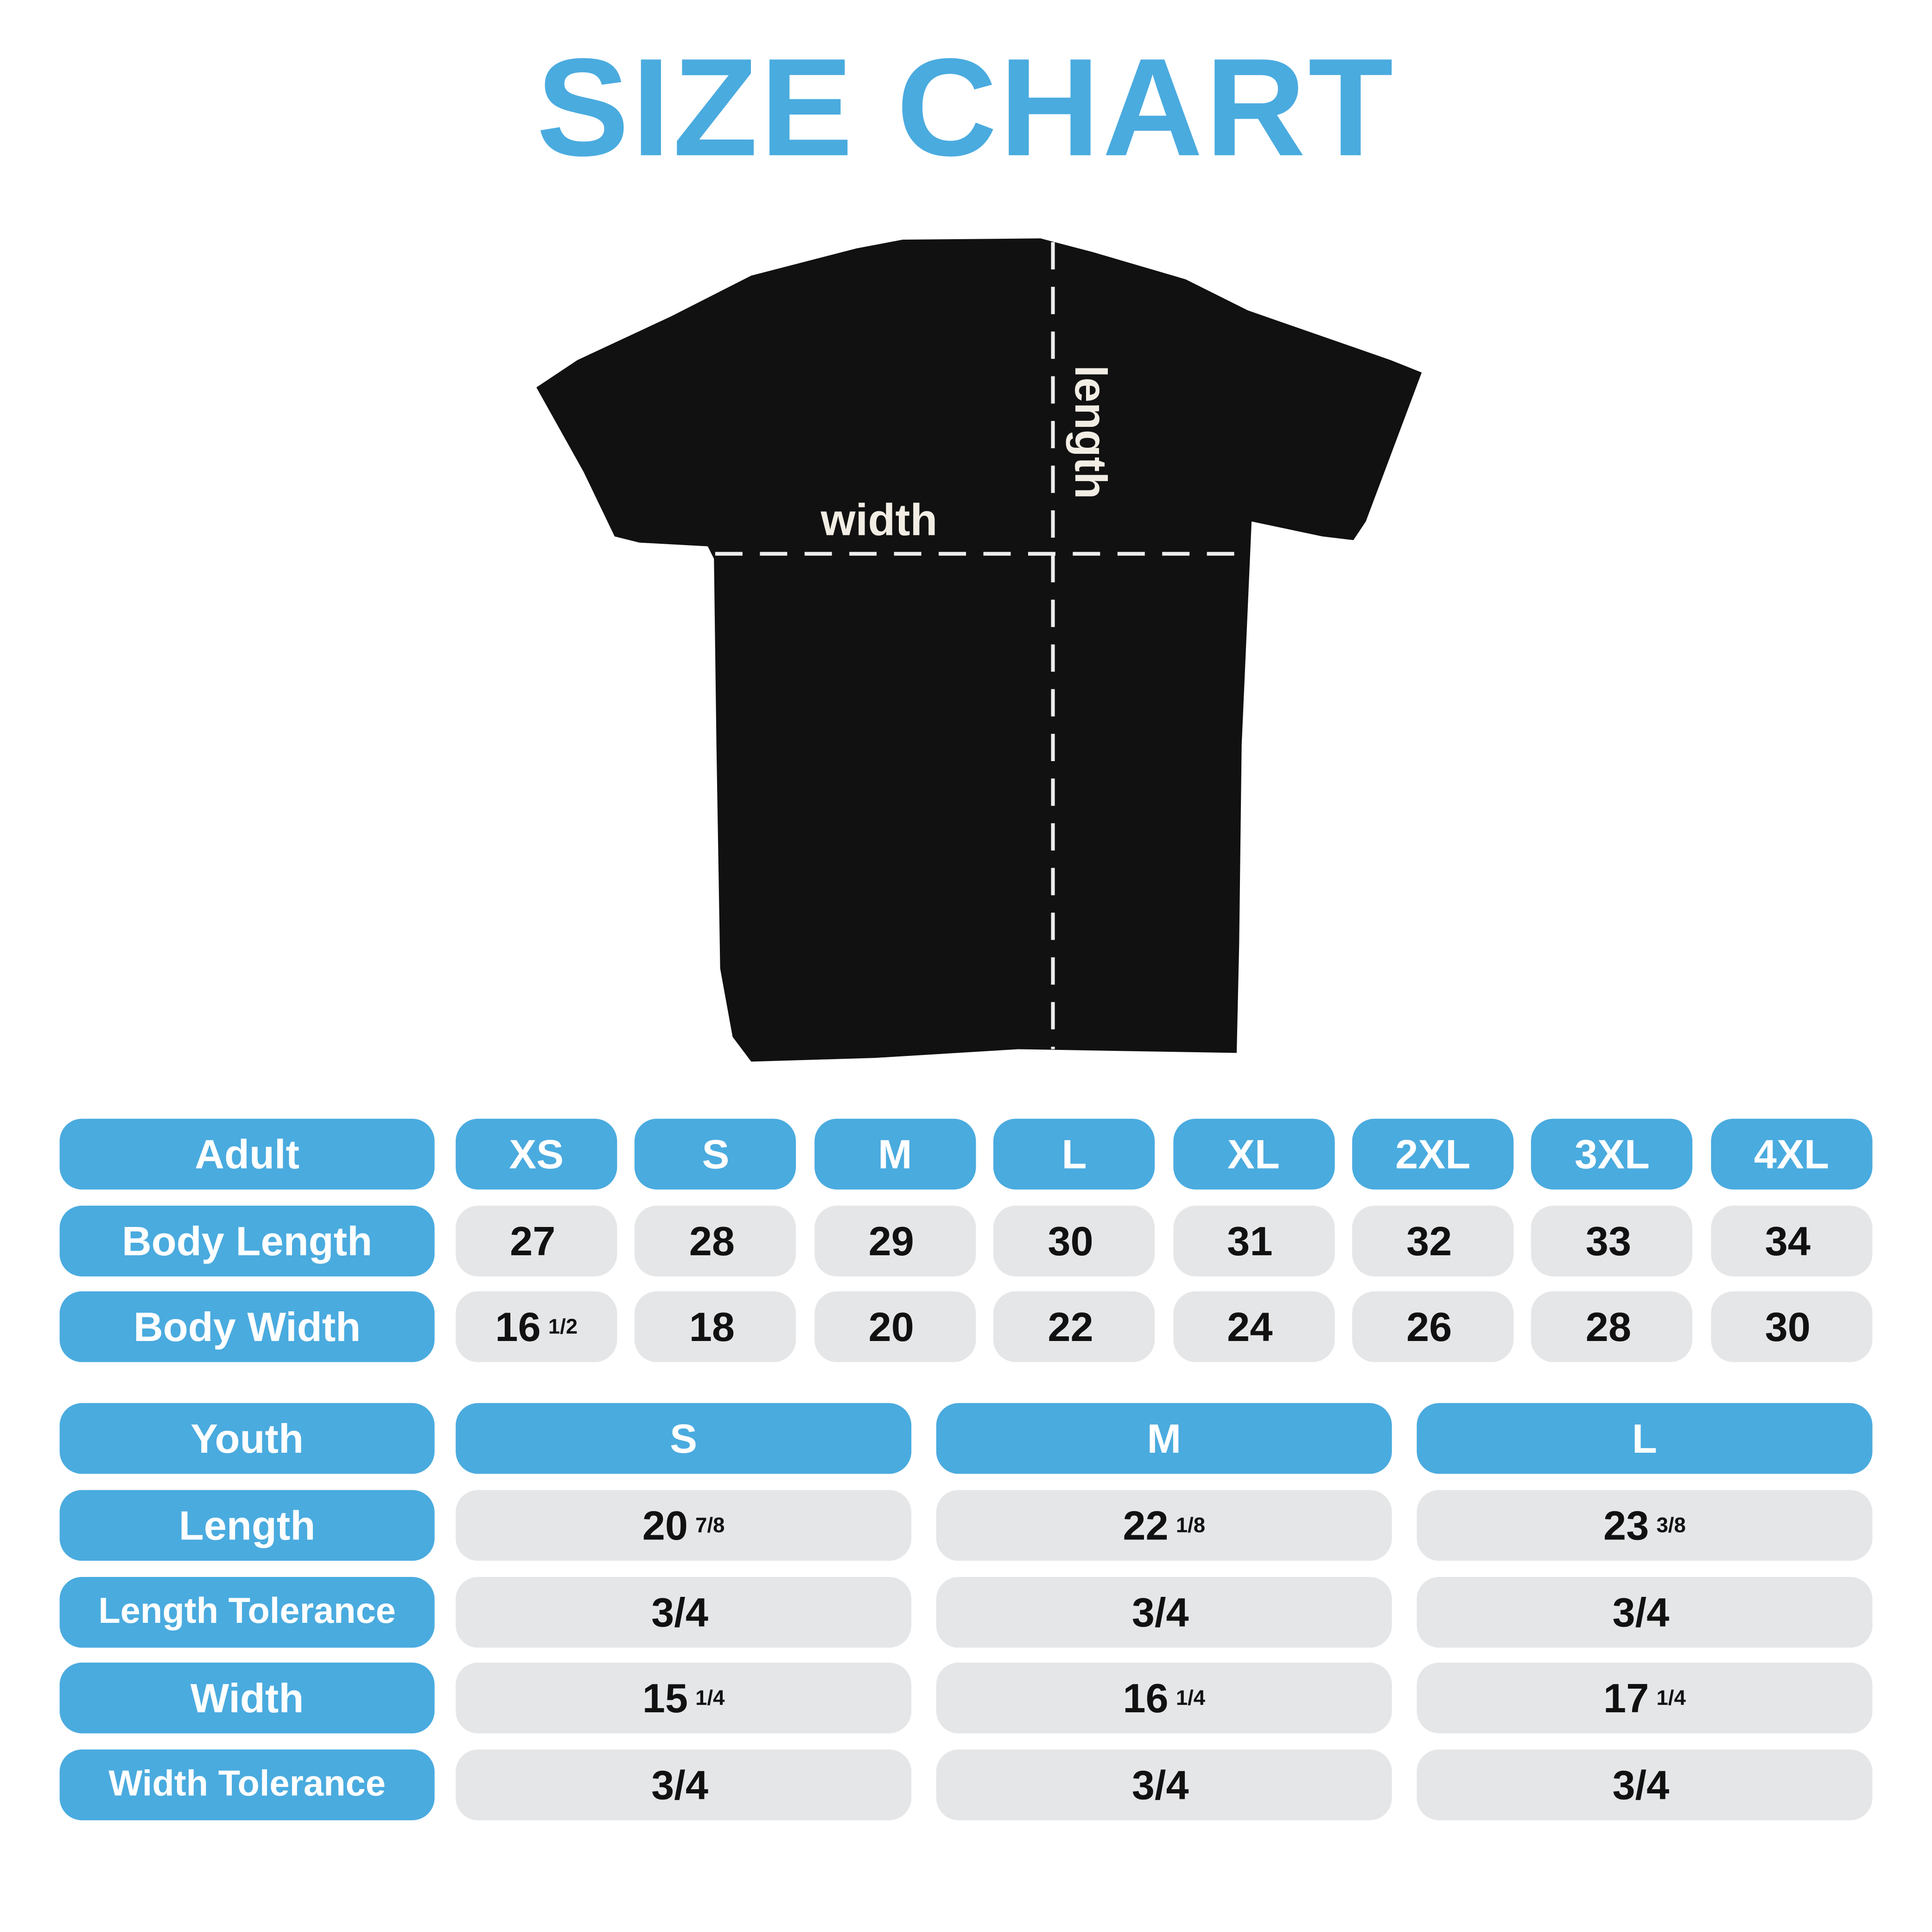 This screenshot has height=1932, width=1932. Describe the element at coordinates (1191, 1525) in the screenshot. I see `value-fraction: 1/8` at that location.